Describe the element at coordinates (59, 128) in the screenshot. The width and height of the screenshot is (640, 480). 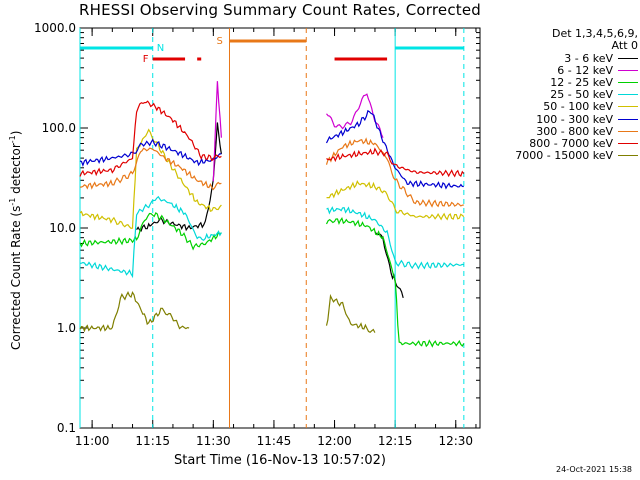
I see `y-tick-label: 100.0` at that location.